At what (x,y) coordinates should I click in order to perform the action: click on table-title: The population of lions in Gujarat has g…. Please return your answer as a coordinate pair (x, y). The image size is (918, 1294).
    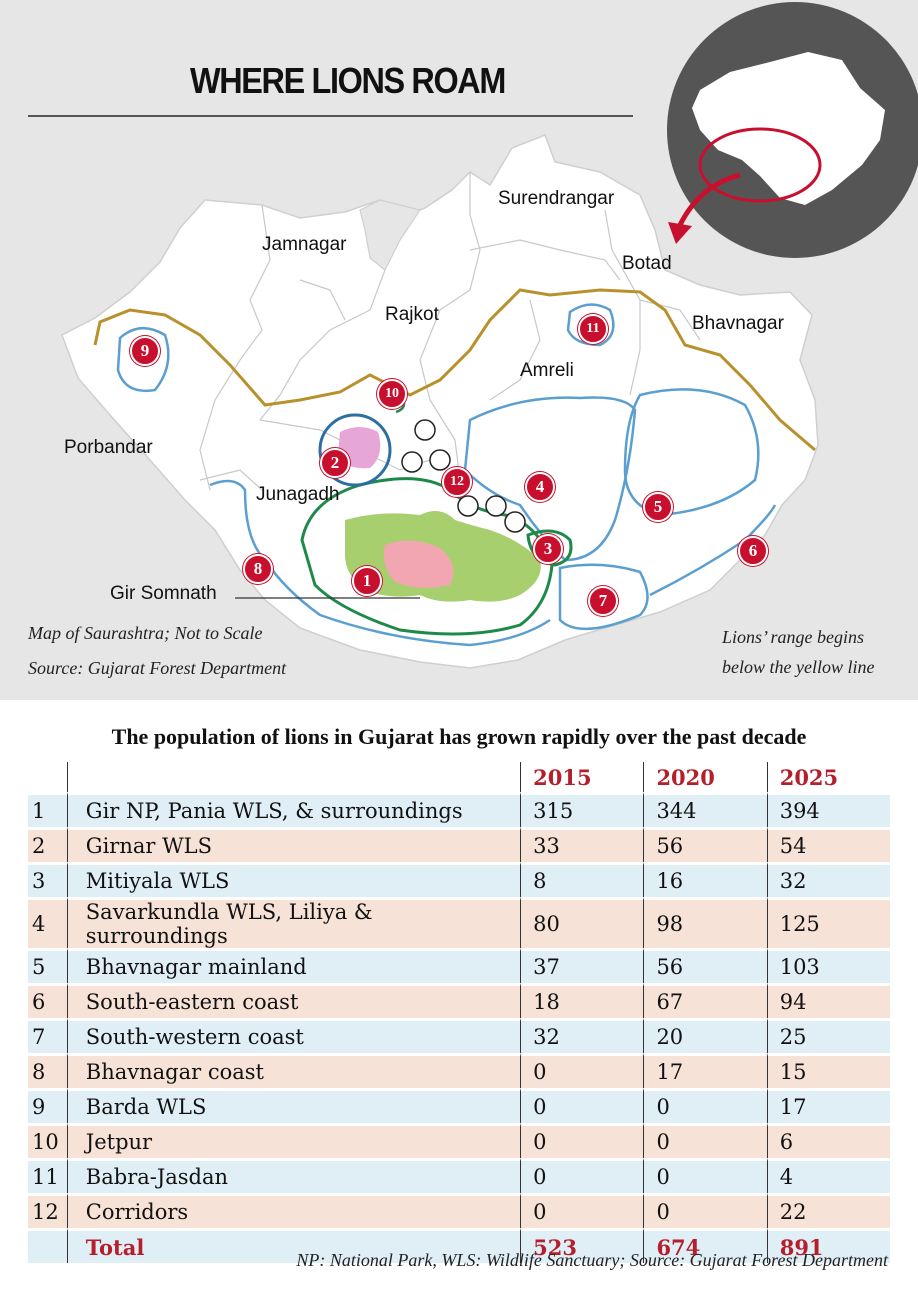
    Looking at the image, I should click on (459, 736).